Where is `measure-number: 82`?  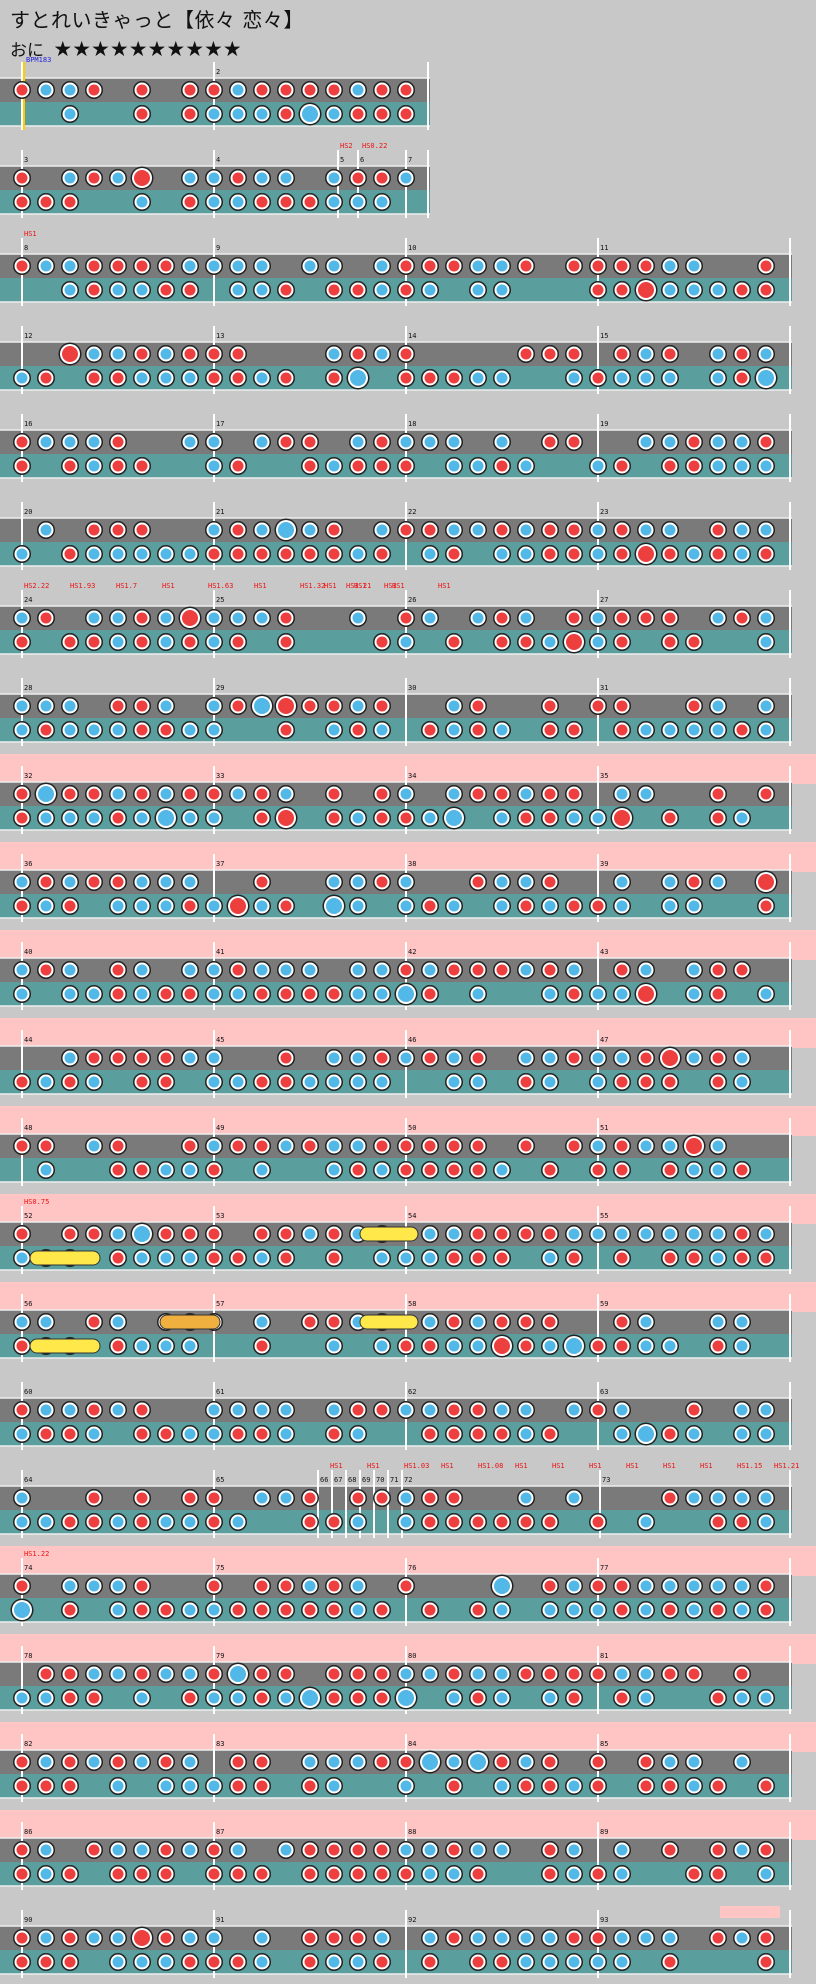 measure-number: 82 is located at coordinates (28, 1744).